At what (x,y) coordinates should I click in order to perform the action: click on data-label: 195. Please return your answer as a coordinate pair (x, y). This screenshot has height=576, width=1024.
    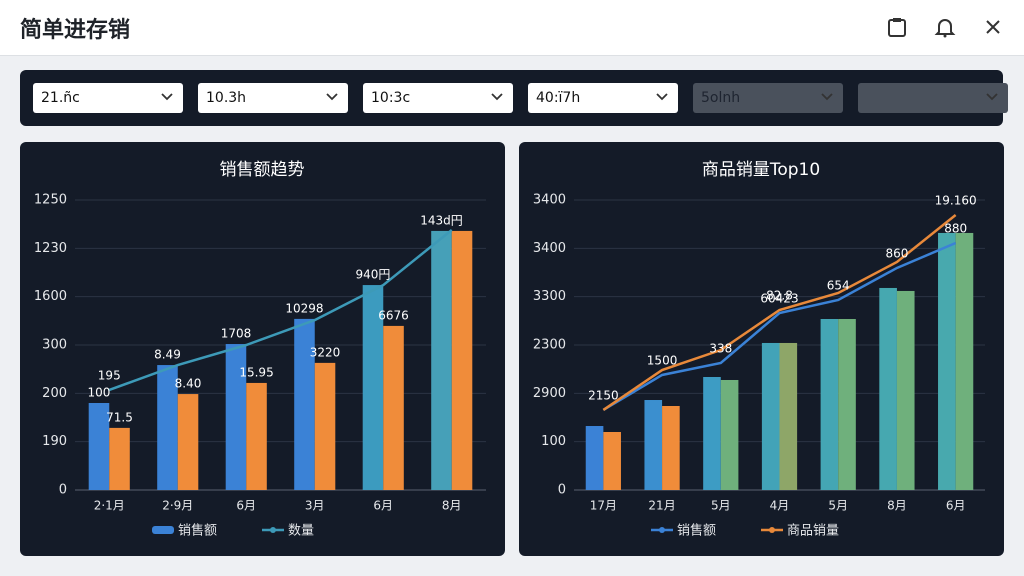
    Looking at the image, I should click on (109, 375).